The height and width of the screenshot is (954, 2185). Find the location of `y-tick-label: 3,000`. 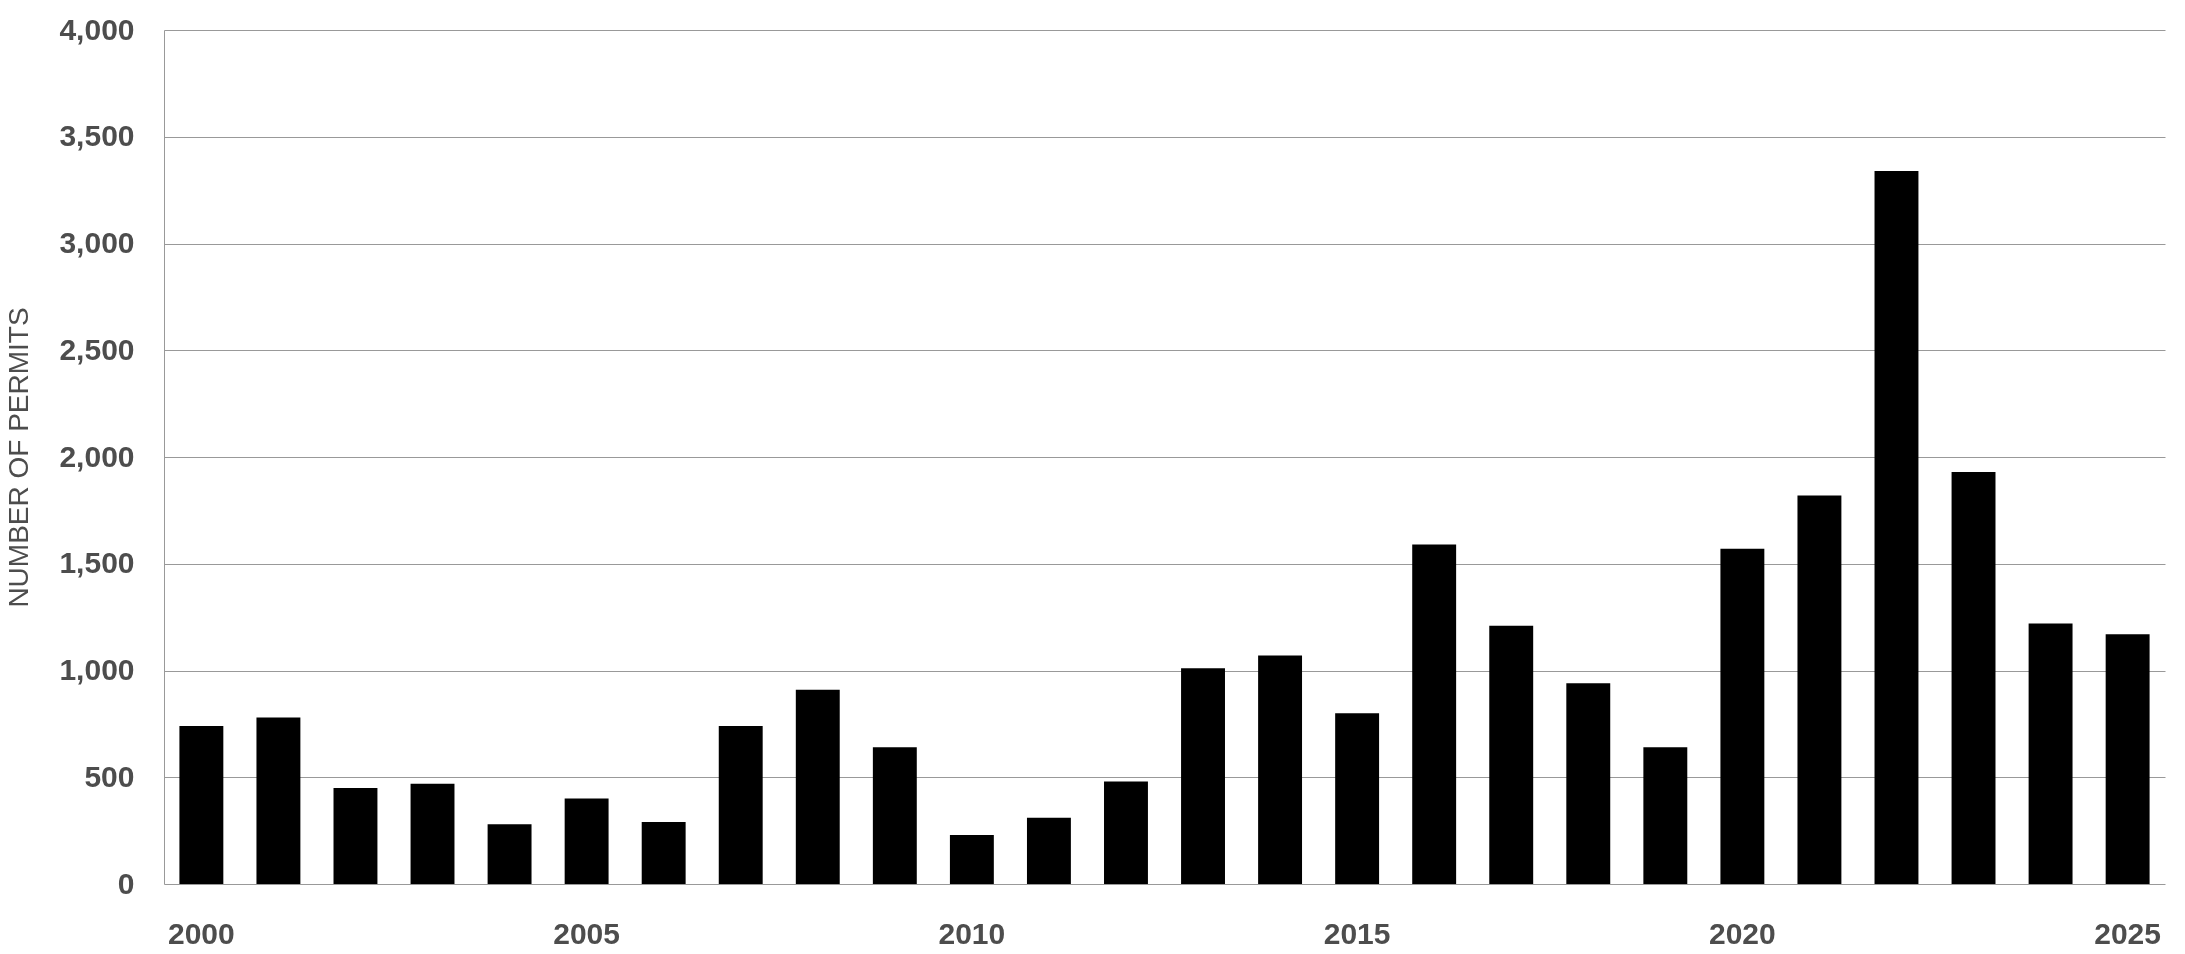

y-tick-label: 3,000 is located at coordinates (97, 242).